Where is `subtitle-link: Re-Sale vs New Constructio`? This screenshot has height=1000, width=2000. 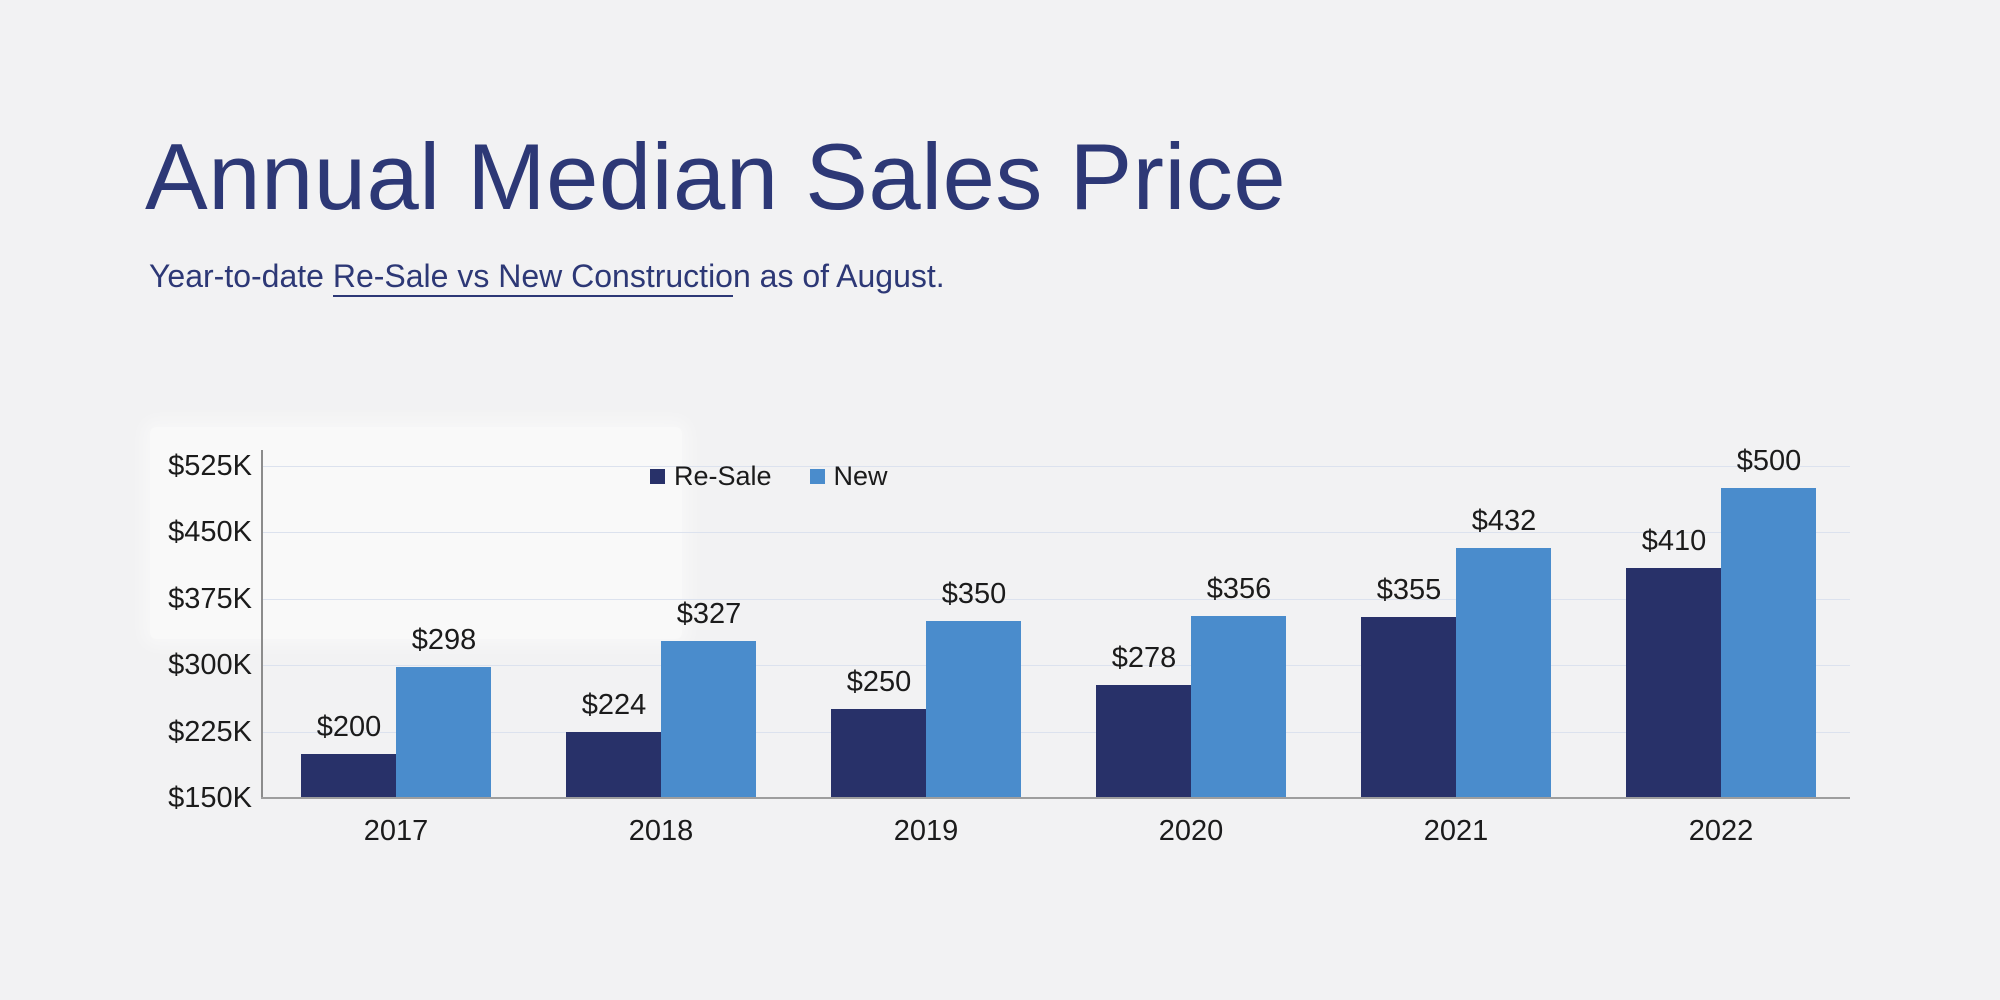
subtitle-link: Re-Sale vs New Constructio is located at coordinates (532, 277).